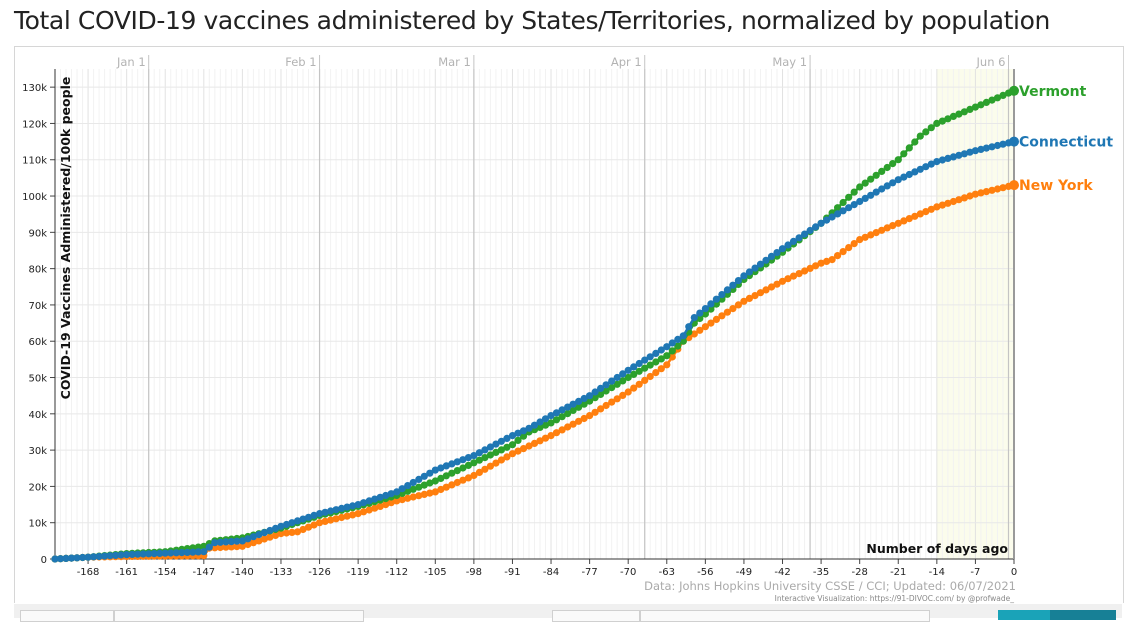  What do you see at coordinates (991, 62) in the screenshot?
I see `date-marker-label: Jun 6` at bounding box center [991, 62].